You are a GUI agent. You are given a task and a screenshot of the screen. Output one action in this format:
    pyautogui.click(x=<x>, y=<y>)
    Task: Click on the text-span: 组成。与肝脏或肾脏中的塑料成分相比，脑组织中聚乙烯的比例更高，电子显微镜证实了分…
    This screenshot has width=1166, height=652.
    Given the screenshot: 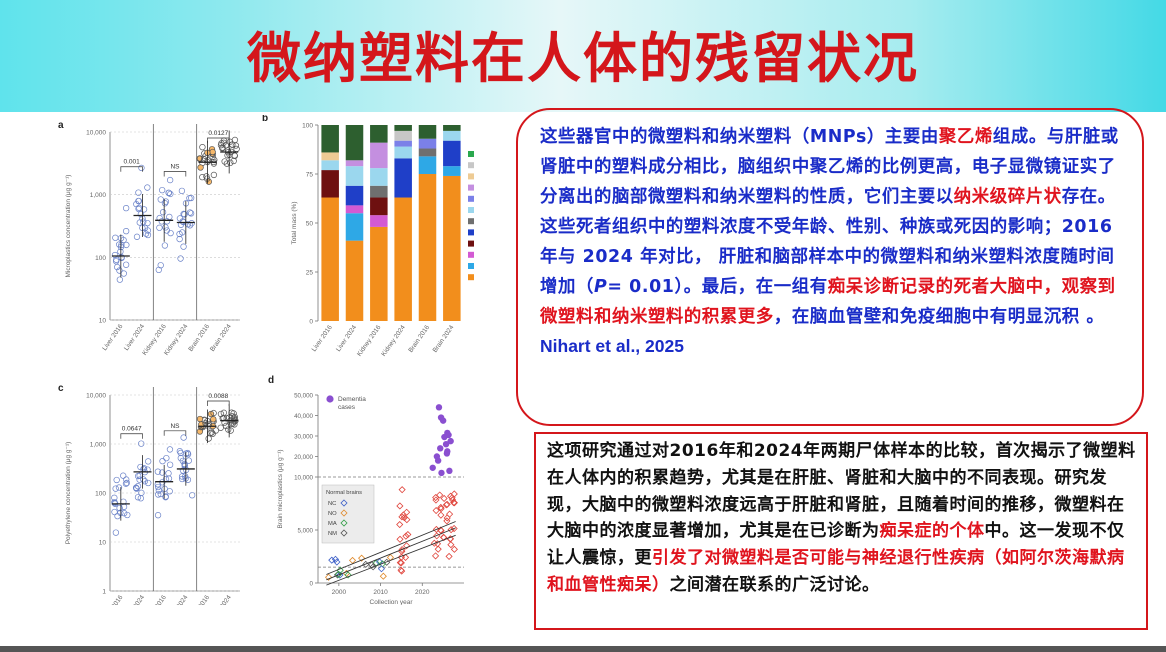 What is the action you would take?
    pyautogui.click(x=829, y=167)
    